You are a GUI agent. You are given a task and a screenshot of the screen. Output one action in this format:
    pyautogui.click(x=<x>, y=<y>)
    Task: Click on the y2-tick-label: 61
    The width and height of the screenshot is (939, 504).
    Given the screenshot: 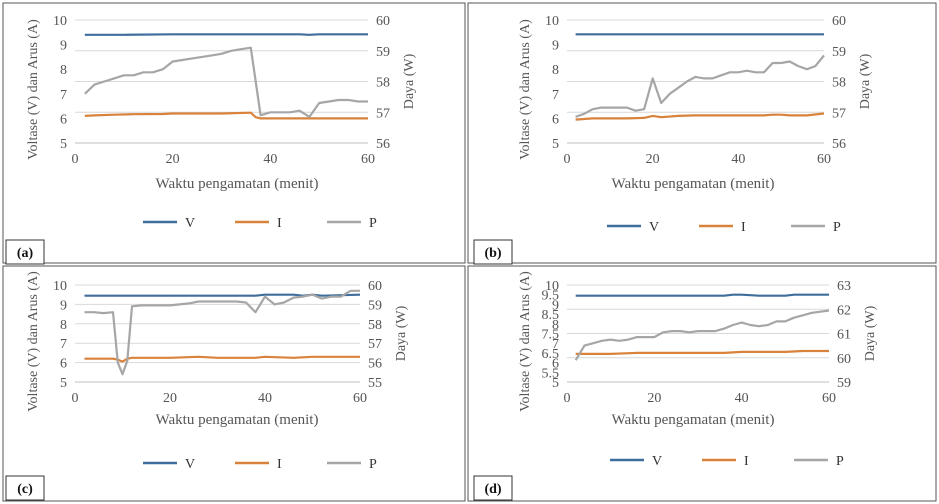 What is the action you would take?
    pyautogui.click(x=844, y=335)
    